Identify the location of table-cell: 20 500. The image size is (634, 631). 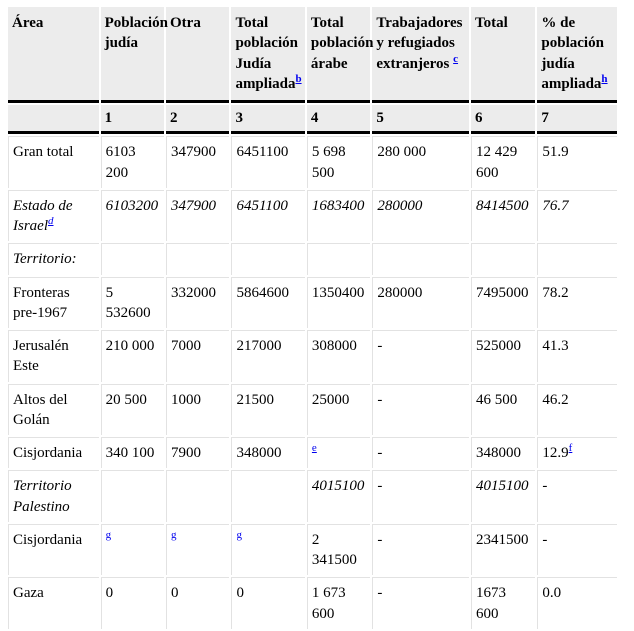
(132, 409).